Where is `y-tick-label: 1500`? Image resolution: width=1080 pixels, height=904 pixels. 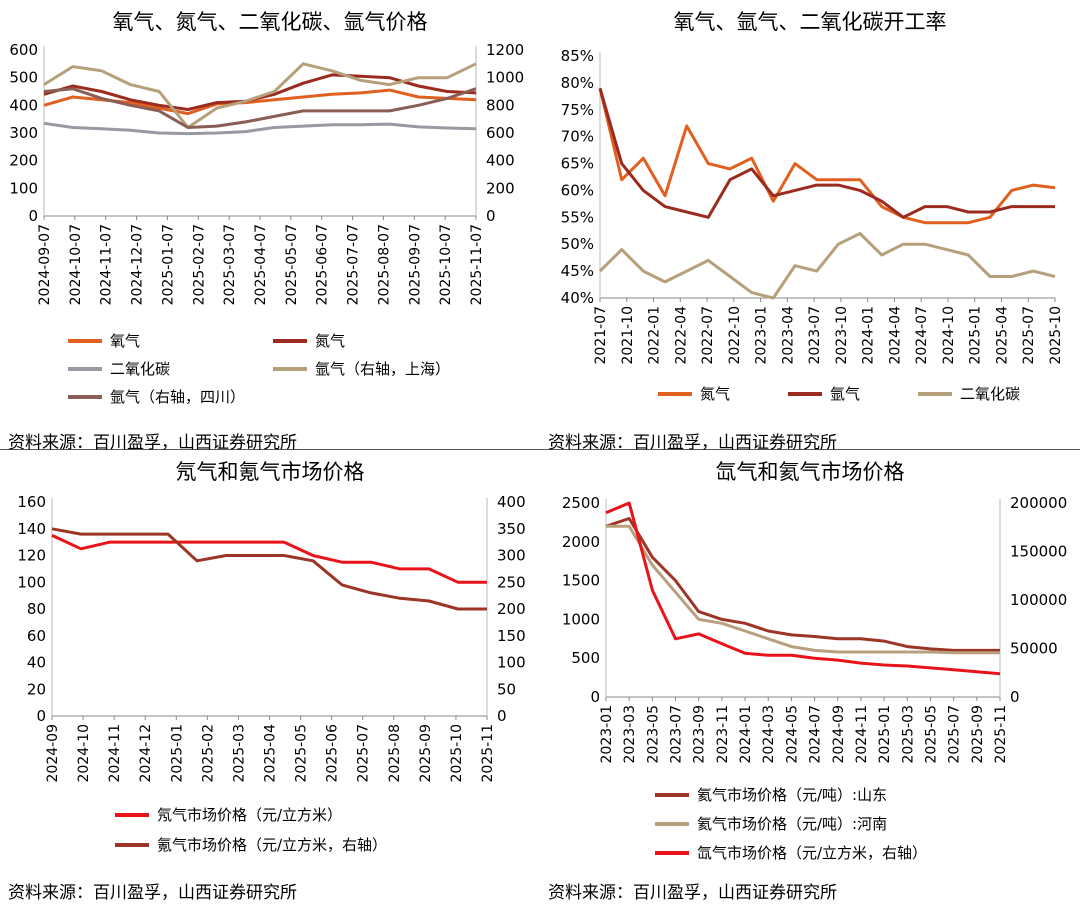 y-tick-label: 1500 is located at coordinates (581, 581).